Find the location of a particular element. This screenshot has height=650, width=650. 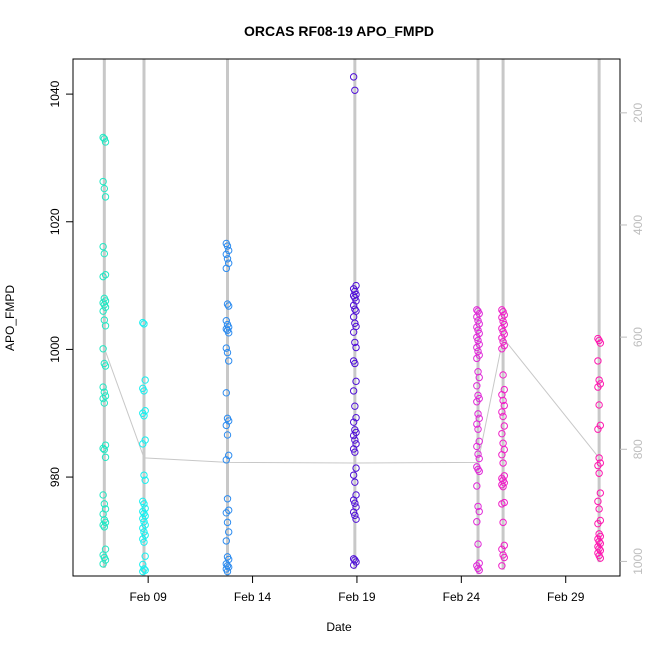

y-axis-label: APO_FMPD is located at coordinates (10, 318).